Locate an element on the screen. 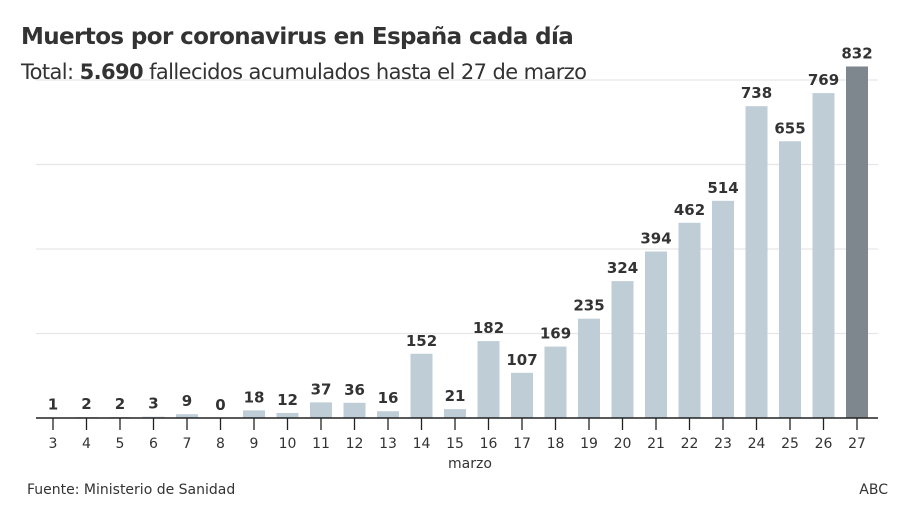 This screenshot has width=900, height=506. value-label-3: 1 is located at coordinates (53, 405).